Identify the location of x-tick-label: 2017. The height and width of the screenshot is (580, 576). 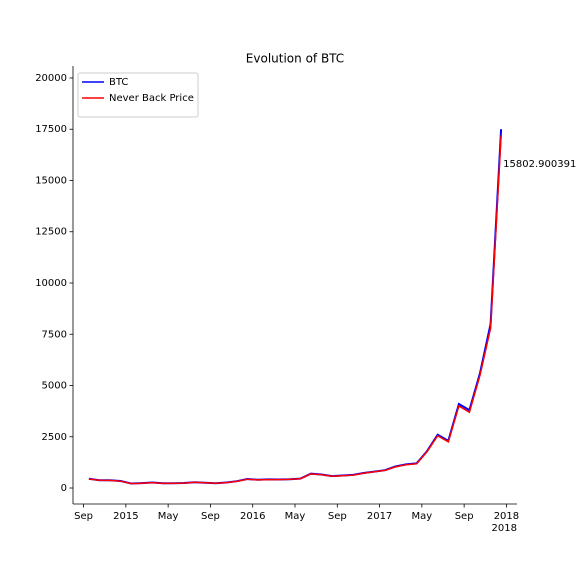
(379, 516).